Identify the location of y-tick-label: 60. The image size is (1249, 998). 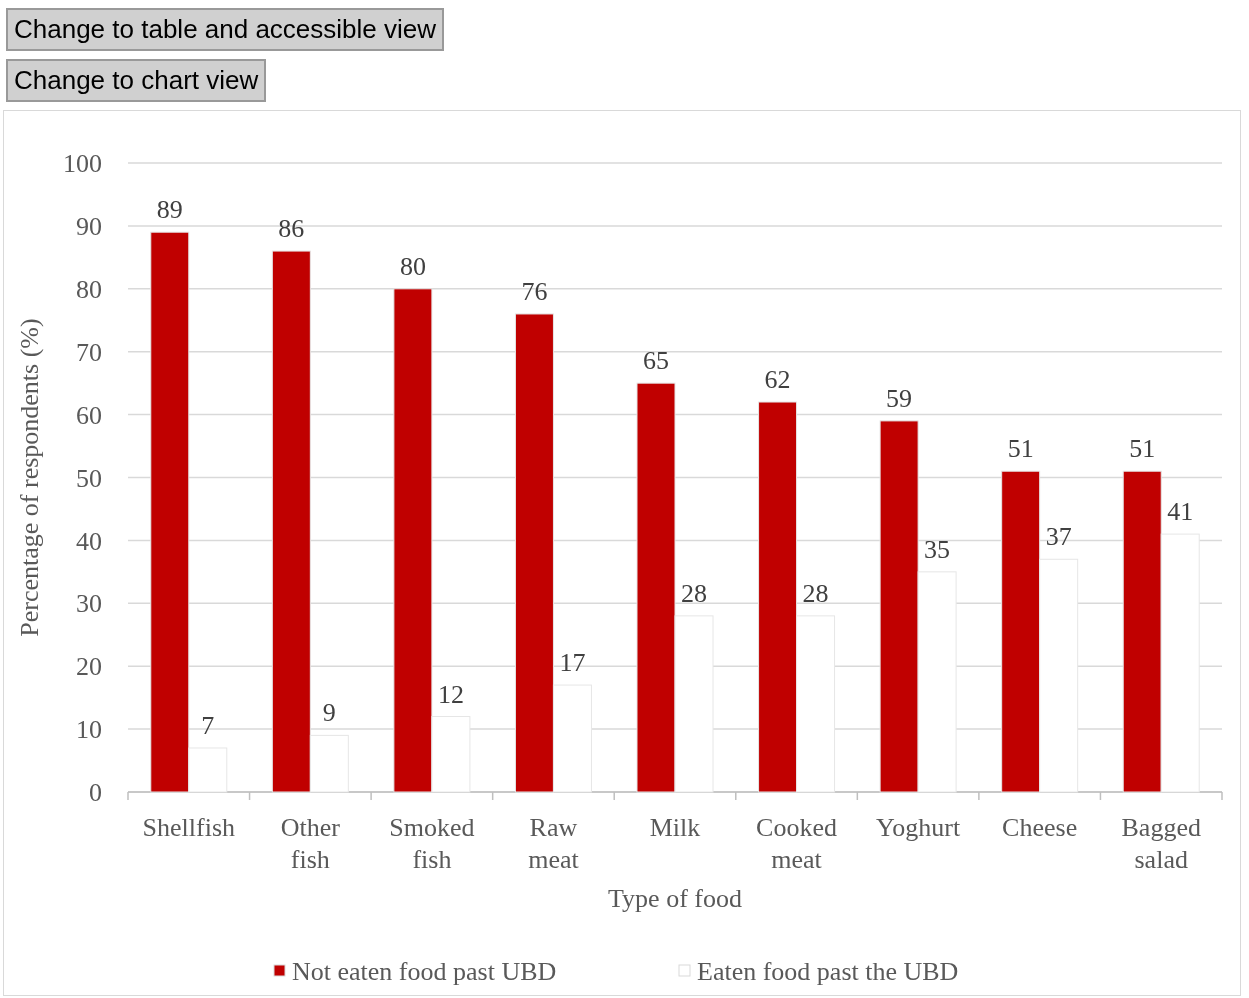
(89, 415).